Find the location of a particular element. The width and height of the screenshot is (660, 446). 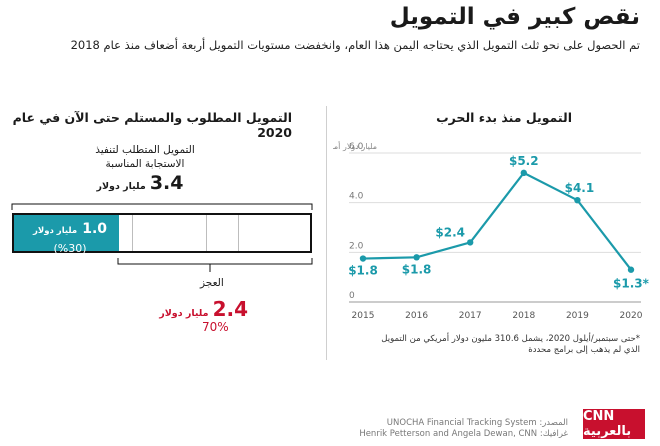

received-fill is located at coordinates (66, 233).